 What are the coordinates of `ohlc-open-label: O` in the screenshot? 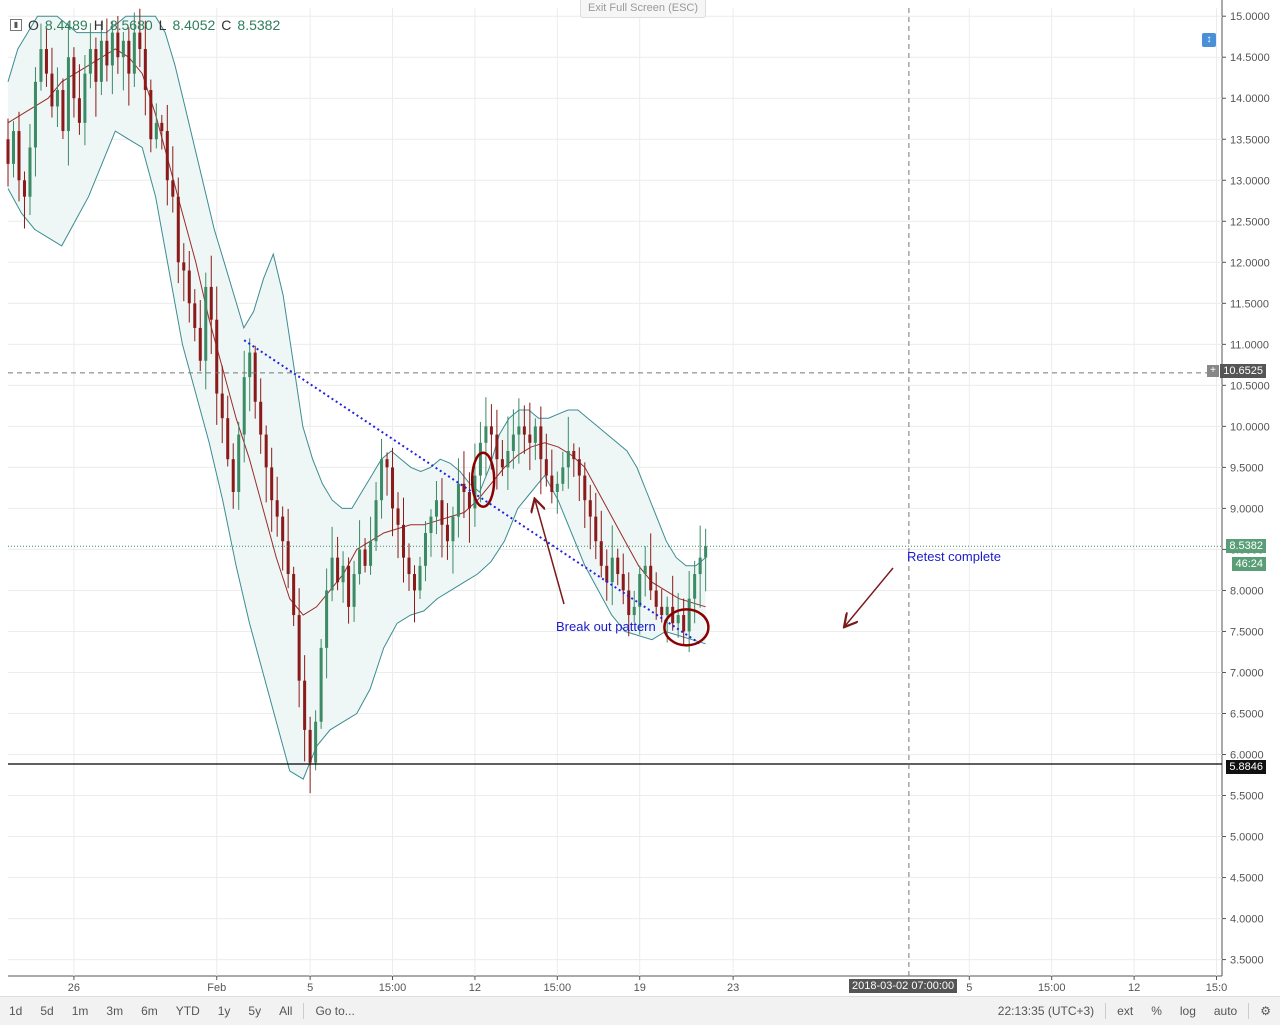 It's located at (33, 25).